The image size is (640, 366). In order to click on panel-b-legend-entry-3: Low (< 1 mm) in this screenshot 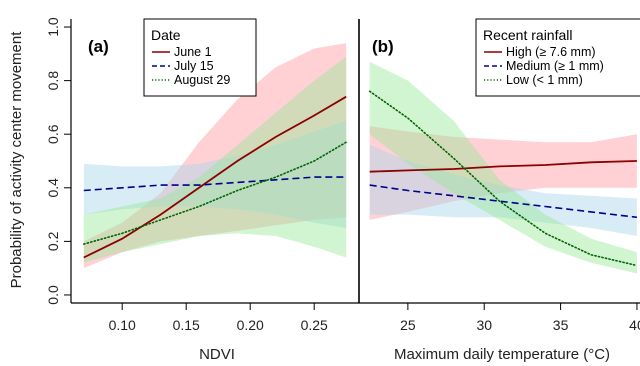, I will do `click(544, 80)`.